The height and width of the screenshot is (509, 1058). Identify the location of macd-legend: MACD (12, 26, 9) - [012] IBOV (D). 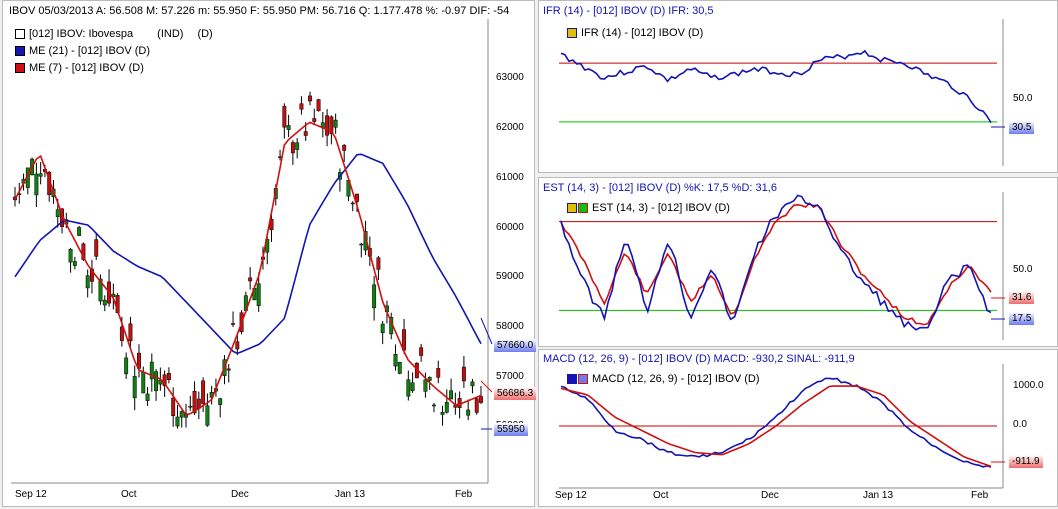
(663, 379).